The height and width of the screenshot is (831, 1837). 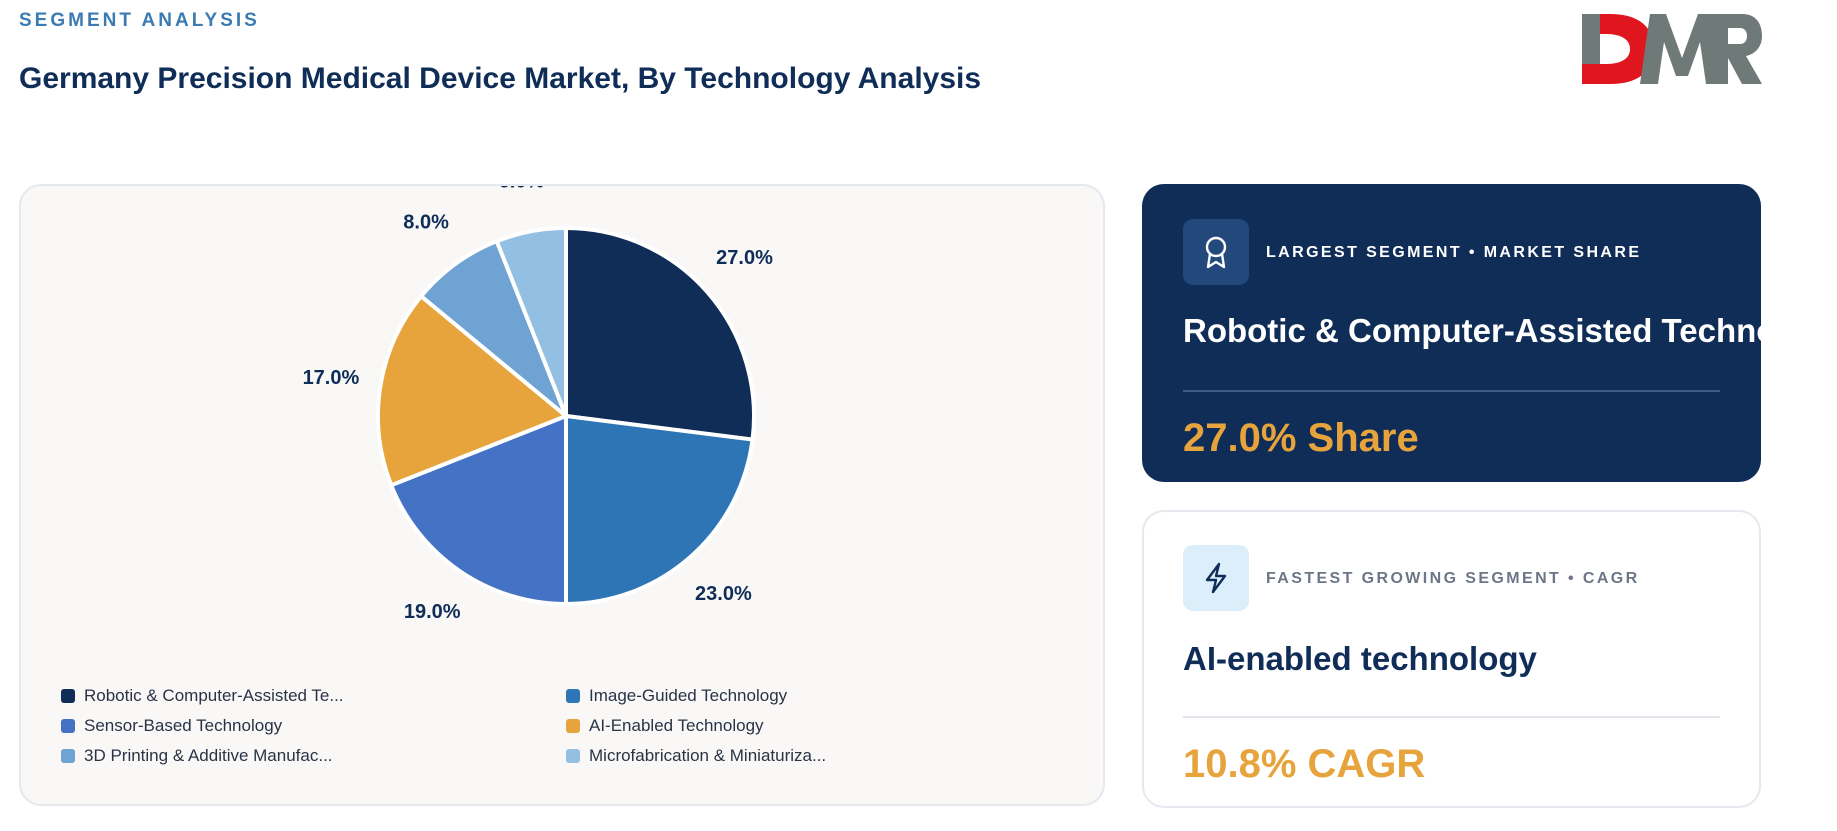 What do you see at coordinates (1304, 764) in the screenshot?
I see `fastest-segment-cagr: 10.8% CAGR` at bounding box center [1304, 764].